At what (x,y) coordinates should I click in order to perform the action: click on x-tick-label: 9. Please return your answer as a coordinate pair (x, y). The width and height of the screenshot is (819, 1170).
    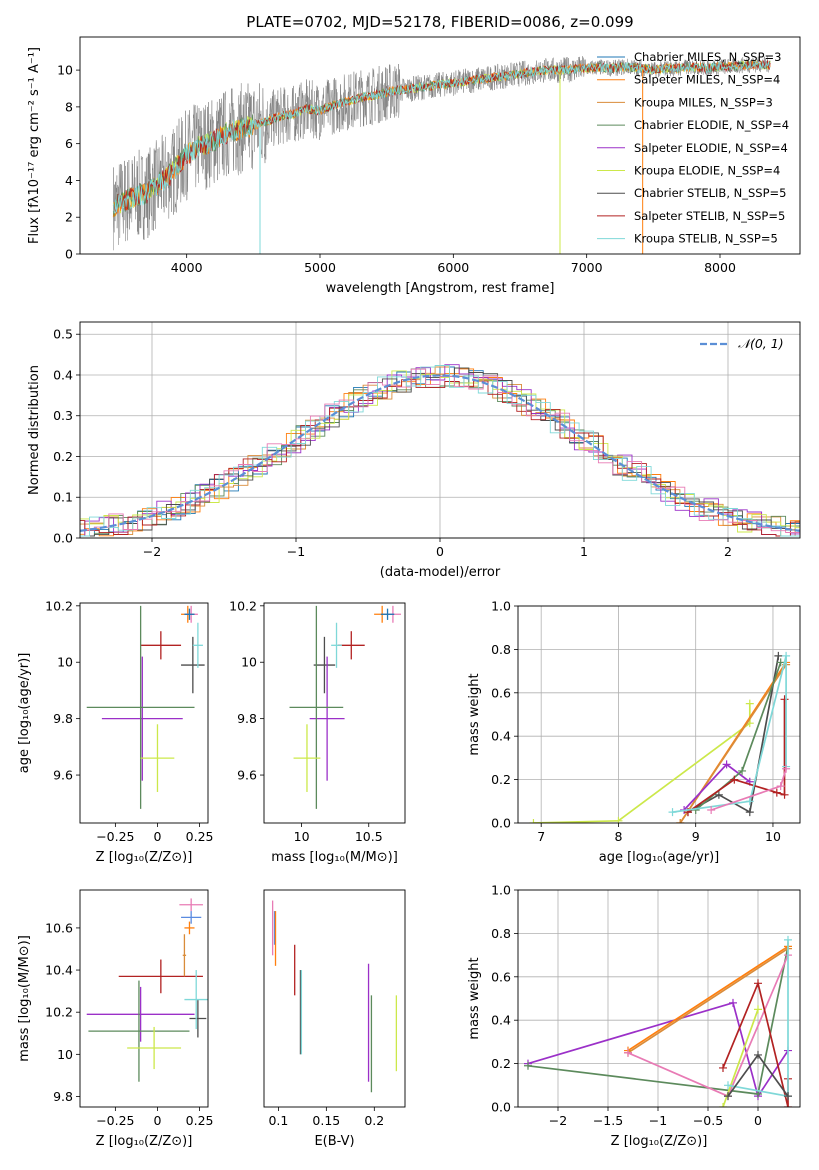
    Looking at the image, I should click on (696, 836).